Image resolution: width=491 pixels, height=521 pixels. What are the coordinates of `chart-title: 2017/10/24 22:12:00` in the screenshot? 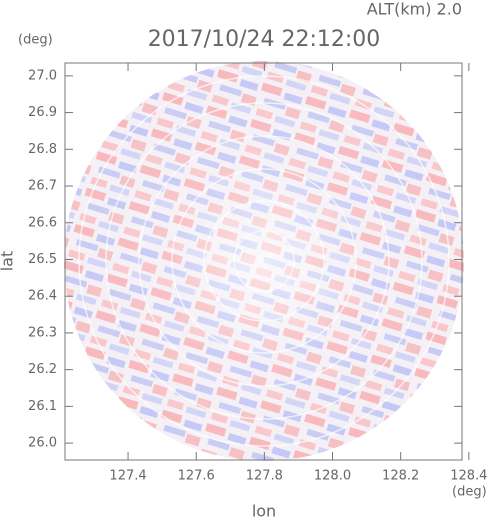 It's located at (264, 39).